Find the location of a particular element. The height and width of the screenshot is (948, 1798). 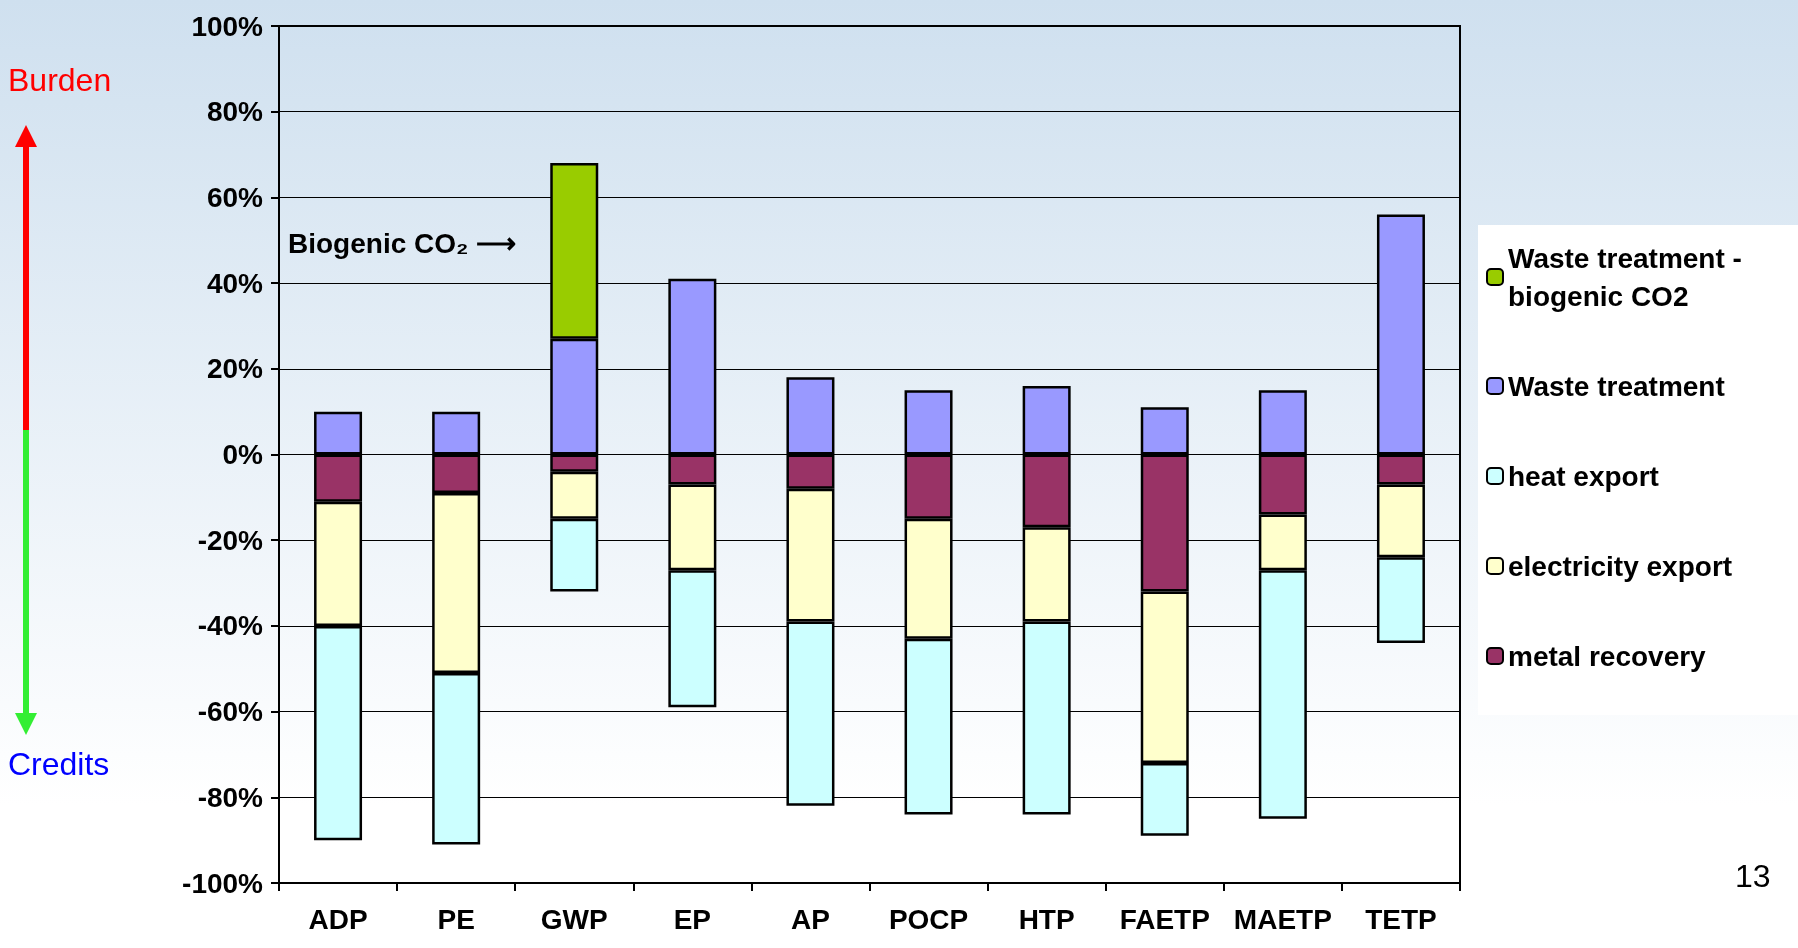

x-tick-label: ADP is located at coordinates (338, 919).